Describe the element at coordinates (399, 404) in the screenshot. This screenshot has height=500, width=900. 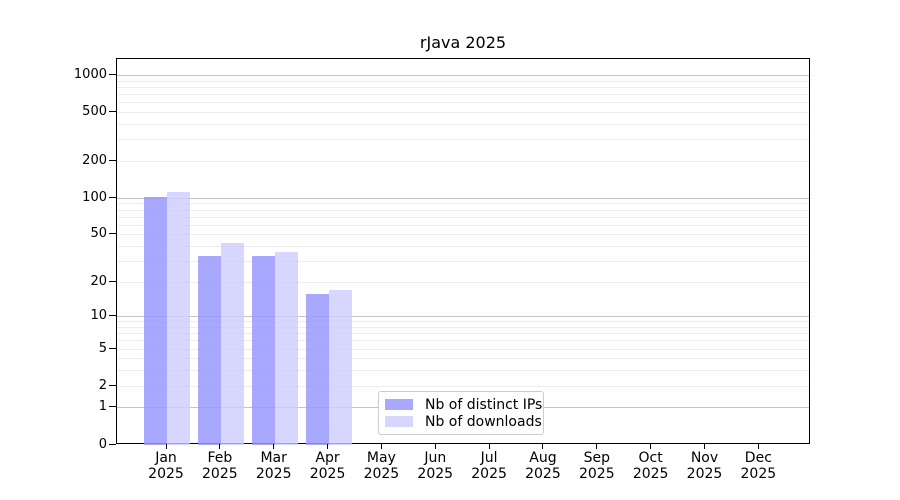
I see `legend-swatch-distinct-ips` at that location.